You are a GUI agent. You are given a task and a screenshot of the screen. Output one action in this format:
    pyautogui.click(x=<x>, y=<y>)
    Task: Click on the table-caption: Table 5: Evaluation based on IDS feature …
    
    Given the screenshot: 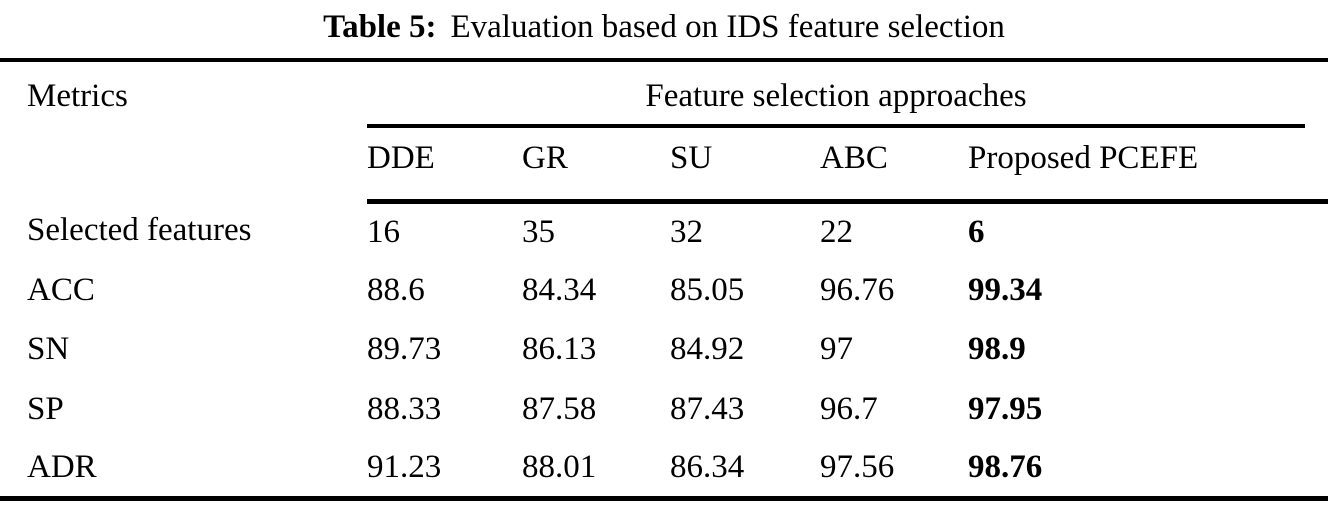 What is the action you would take?
    pyautogui.click(x=664, y=29)
    